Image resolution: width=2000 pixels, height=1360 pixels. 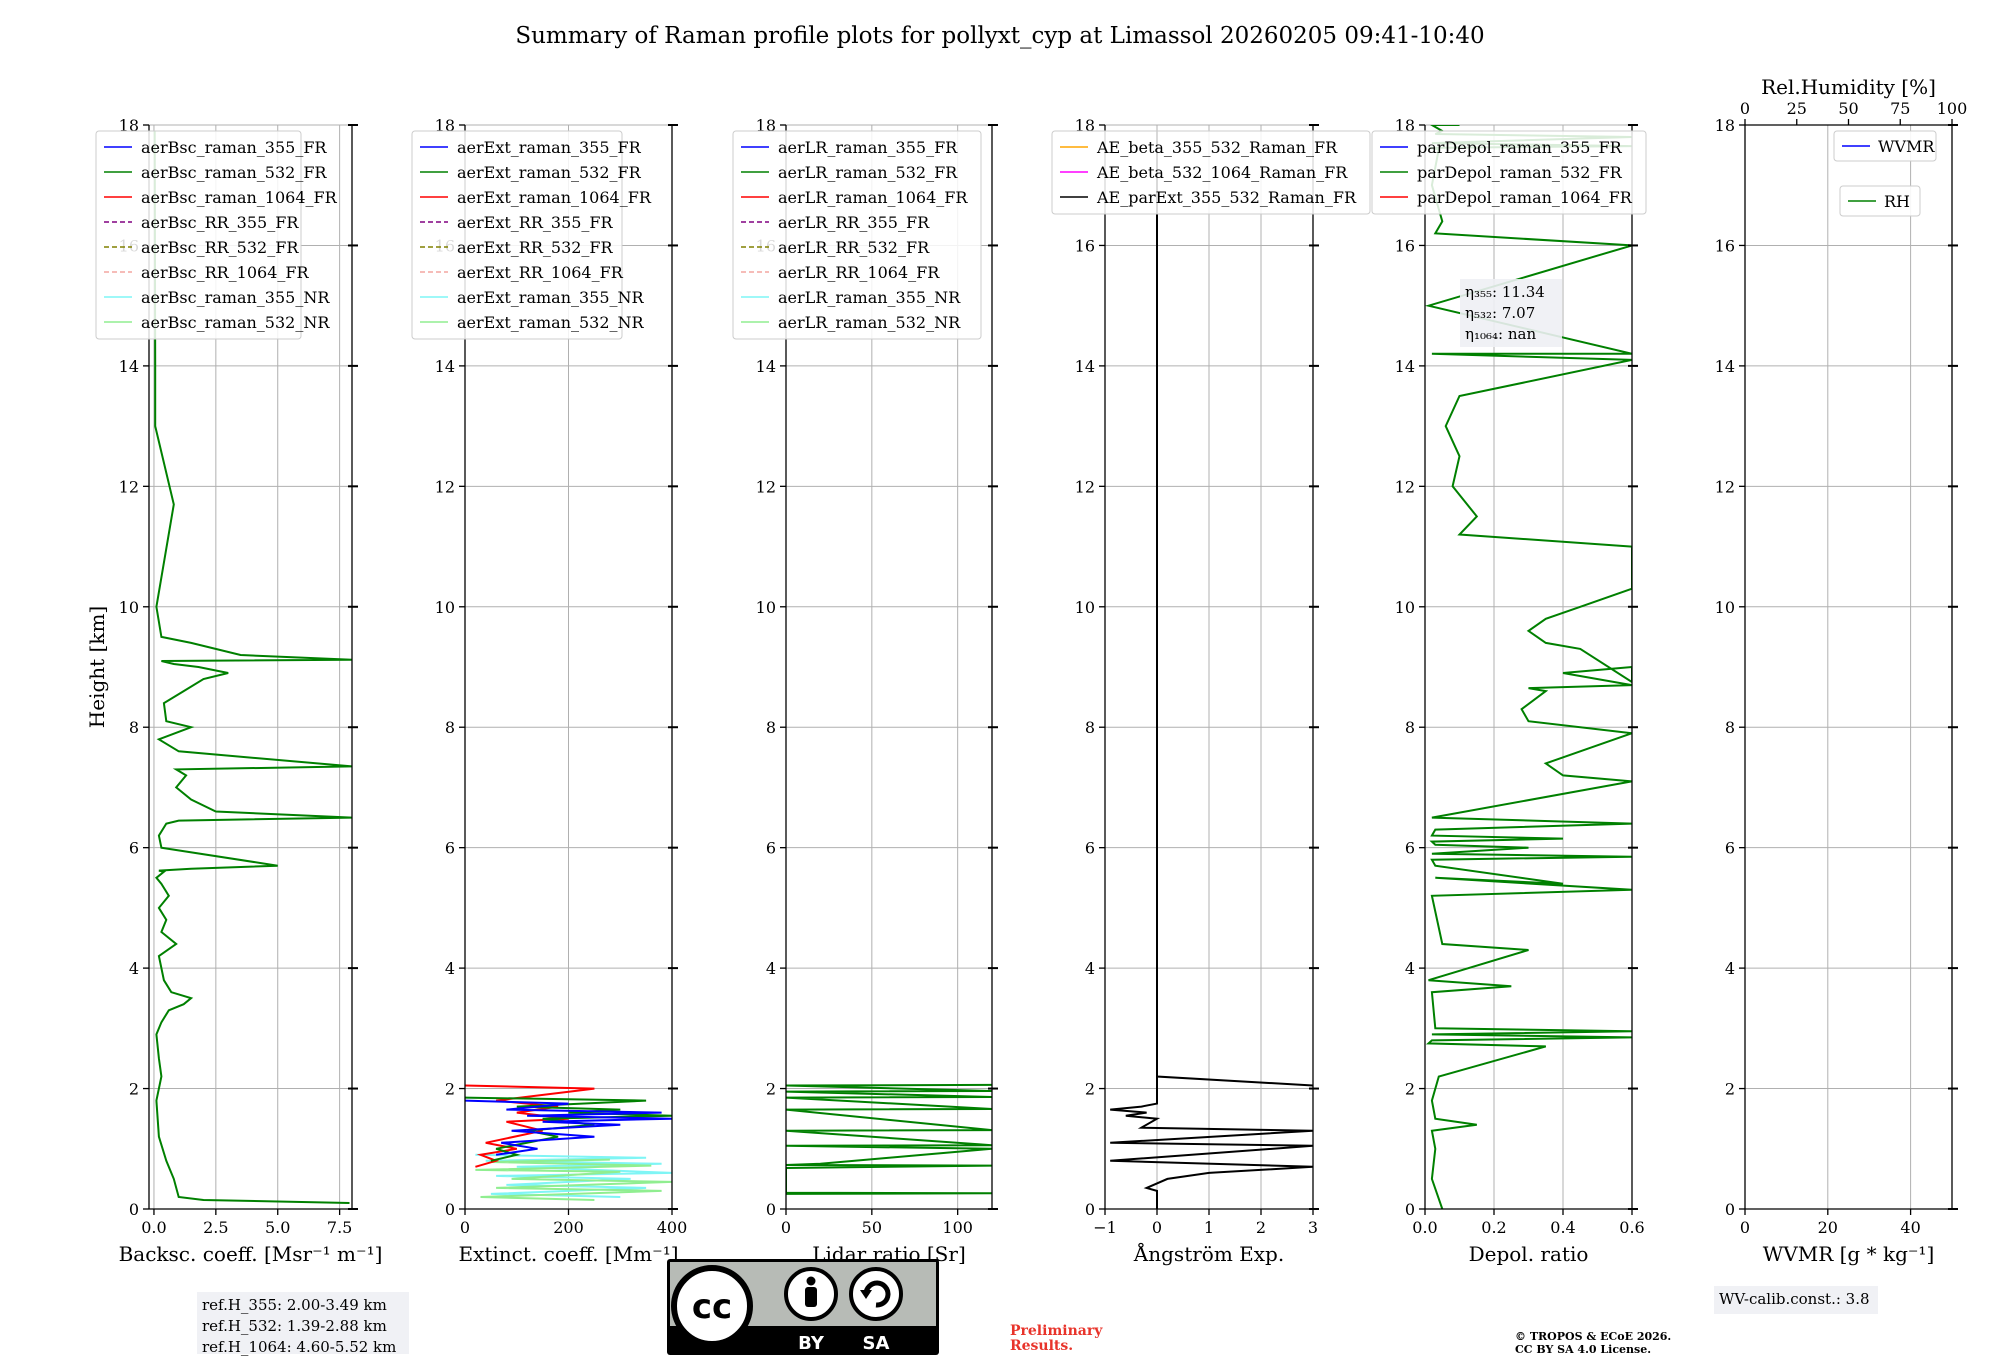 I want to click on legend-label: aerBsc_raman_532_NR, so click(x=235, y=322).